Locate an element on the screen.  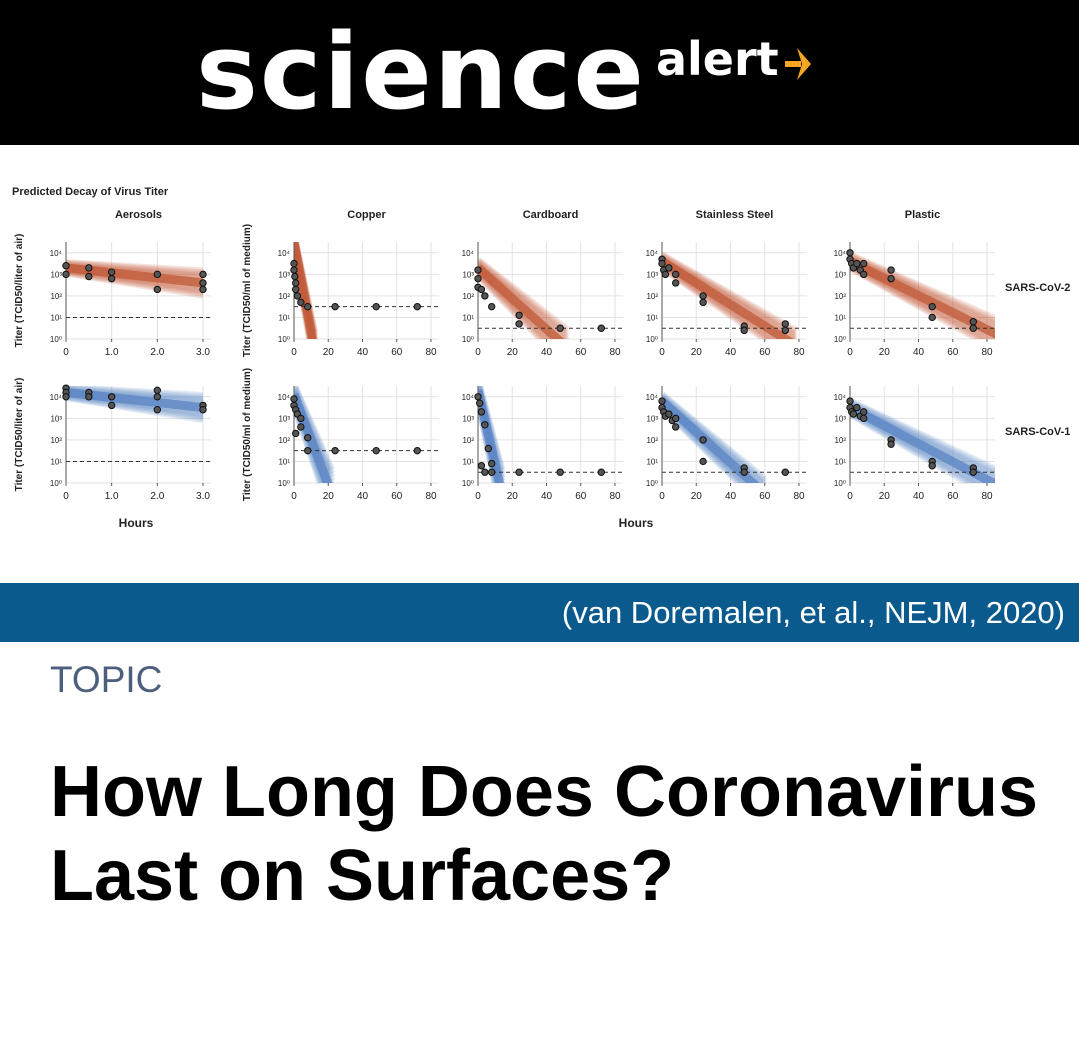
panel-sars-cov-2-plastic-y-tick-label: 10¹ is located at coordinates (840, 317).